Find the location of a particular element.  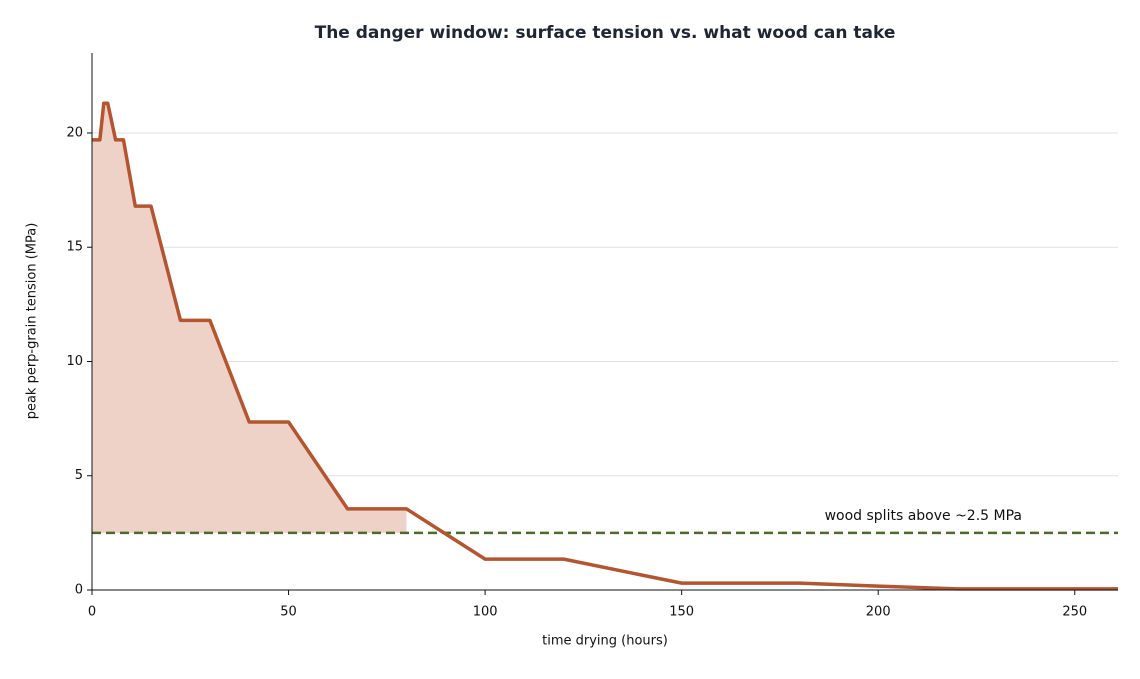

x-tick-label: 200 is located at coordinates (878, 612).